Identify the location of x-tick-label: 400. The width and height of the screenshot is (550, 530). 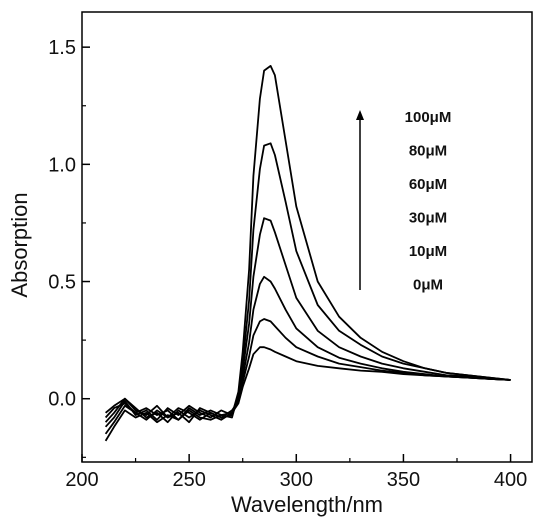
(510, 480).